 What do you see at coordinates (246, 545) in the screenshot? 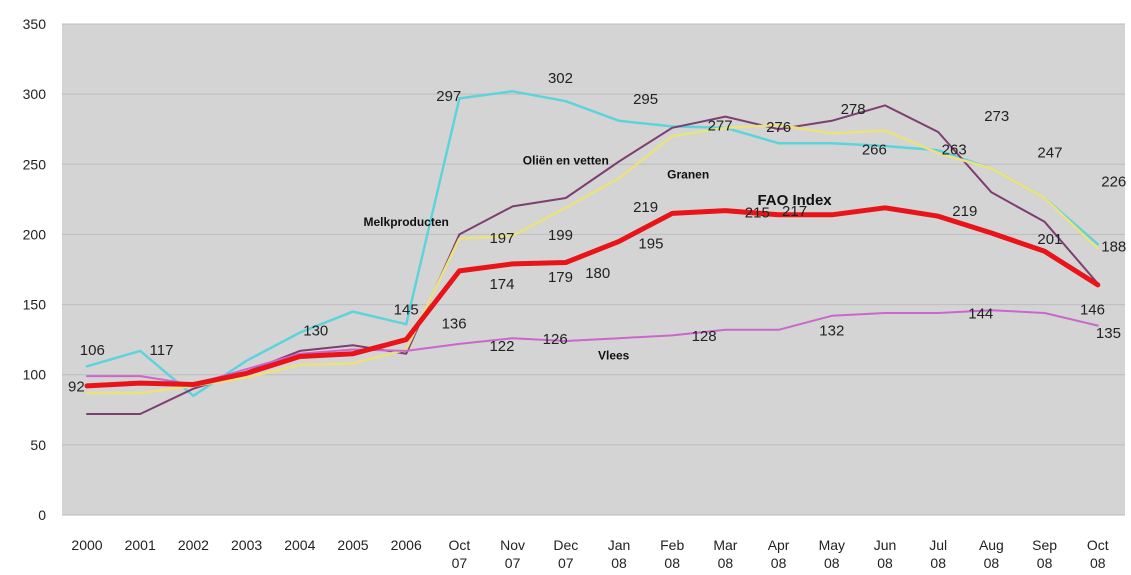
I see `x-tick-label: 2003` at bounding box center [246, 545].